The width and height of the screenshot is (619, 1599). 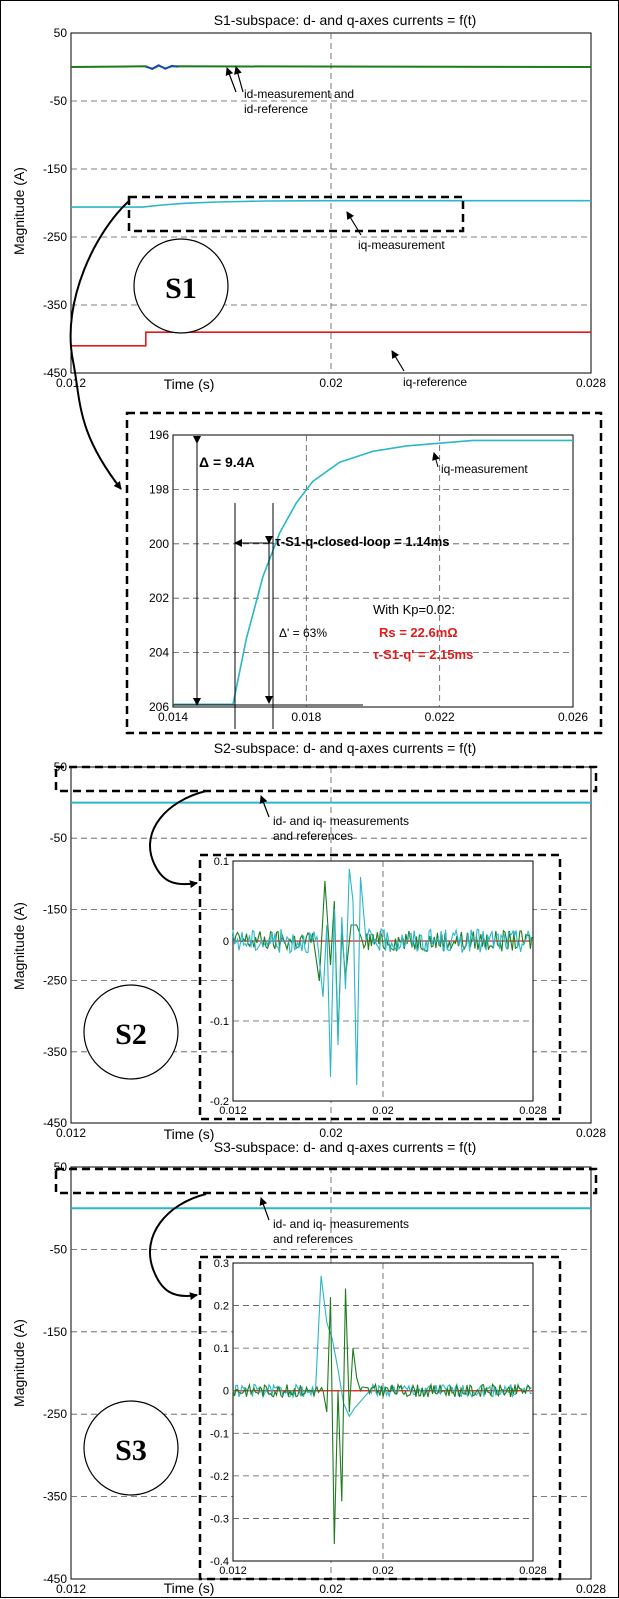 What do you see at coordinates (159, 598) in the screenshot?
I see `s1zoom-ytick-label: 202` at bounding box center [159, 598].